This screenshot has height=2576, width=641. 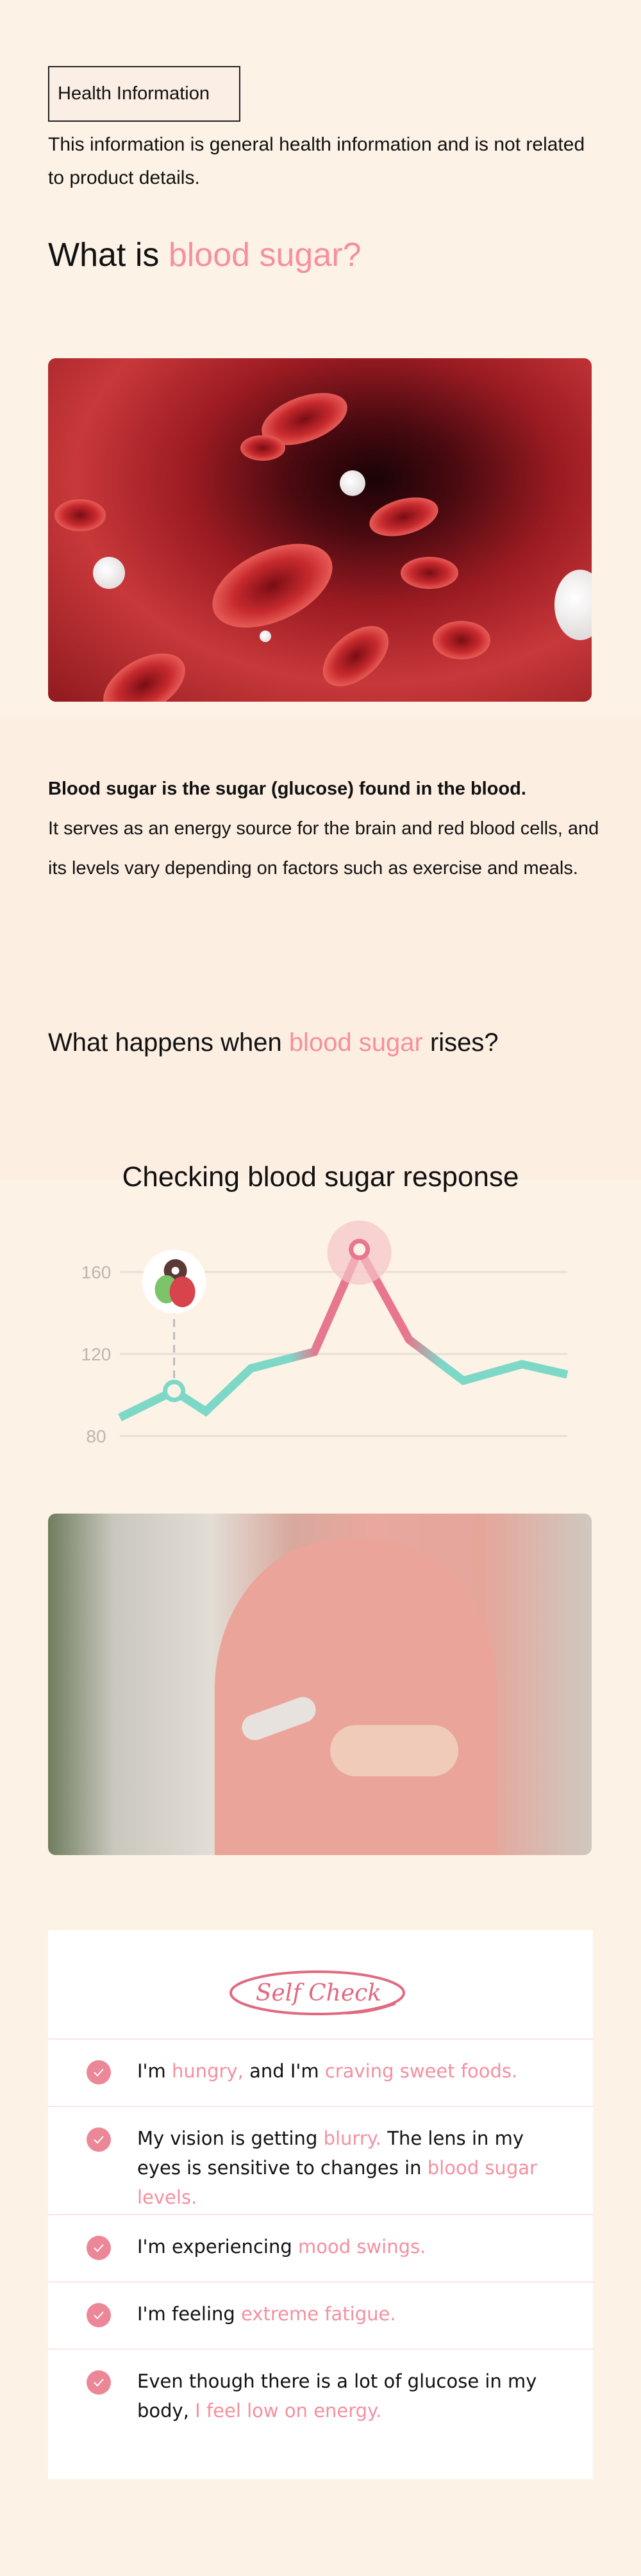 What do you see at coordinates (362, 2247) in the screenshot?
I see `highlight-text: mood swings.` at bounding box center [362, 2247].